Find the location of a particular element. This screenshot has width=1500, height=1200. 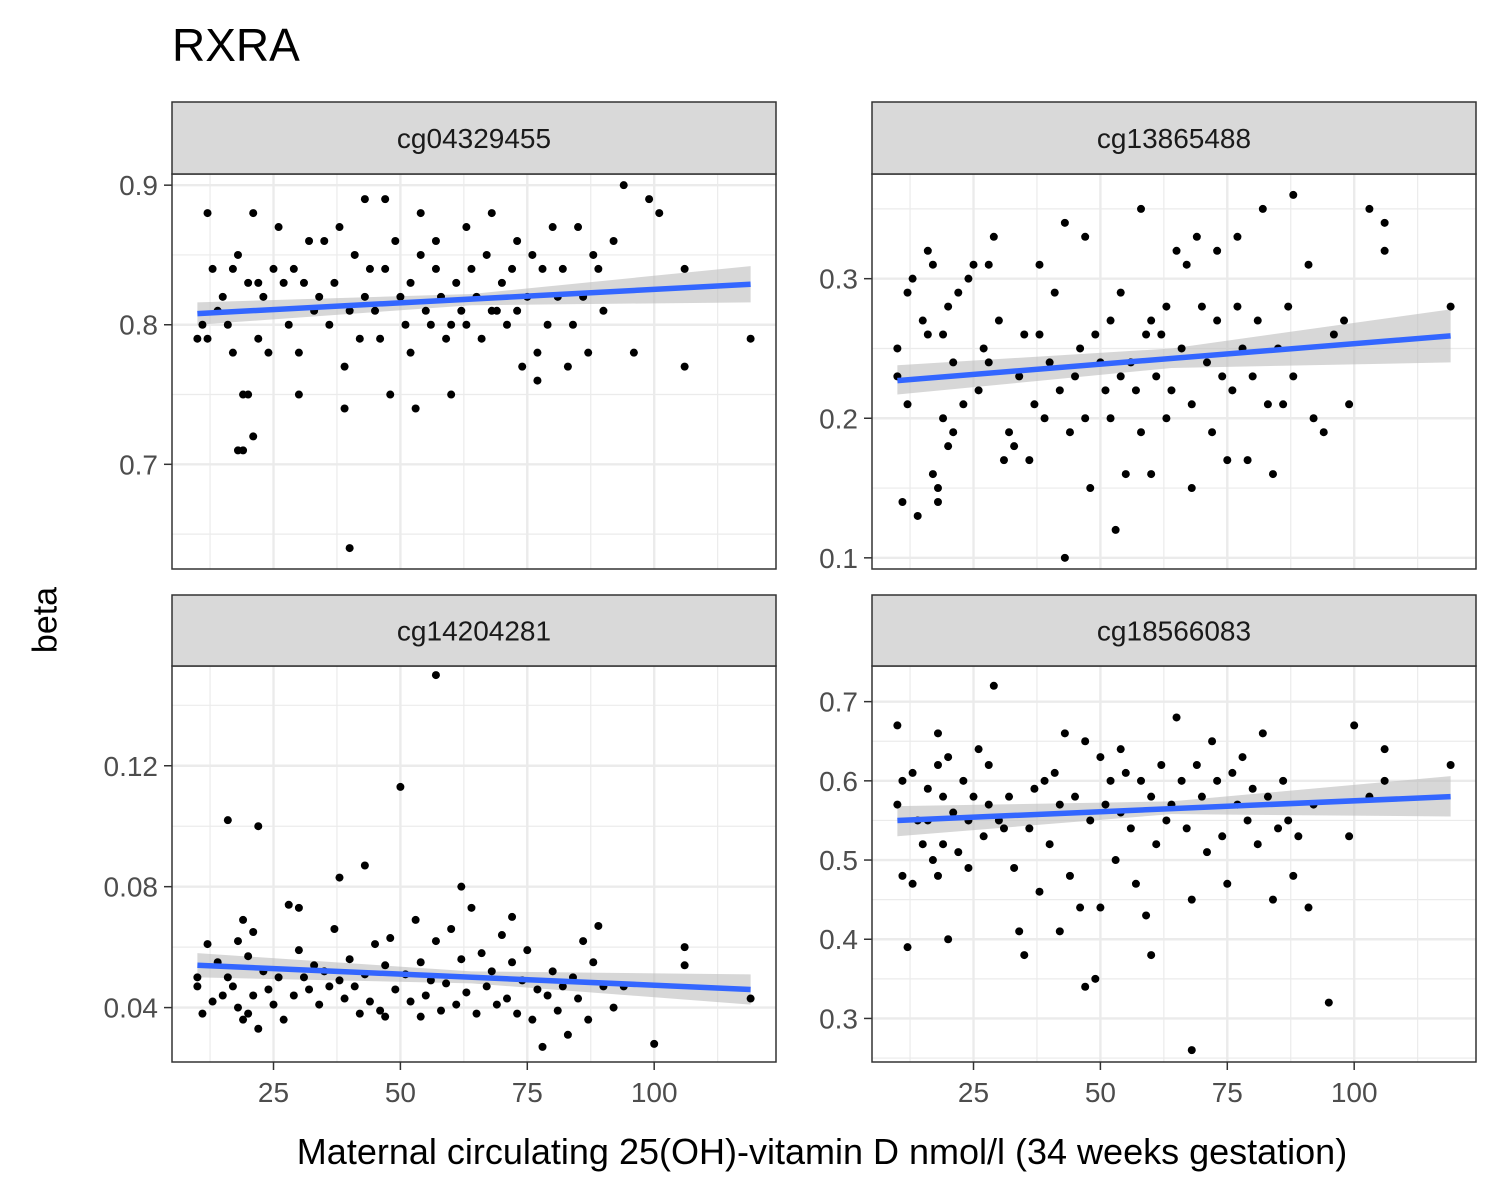

facet-strip is located at coordinates (1174, 138).